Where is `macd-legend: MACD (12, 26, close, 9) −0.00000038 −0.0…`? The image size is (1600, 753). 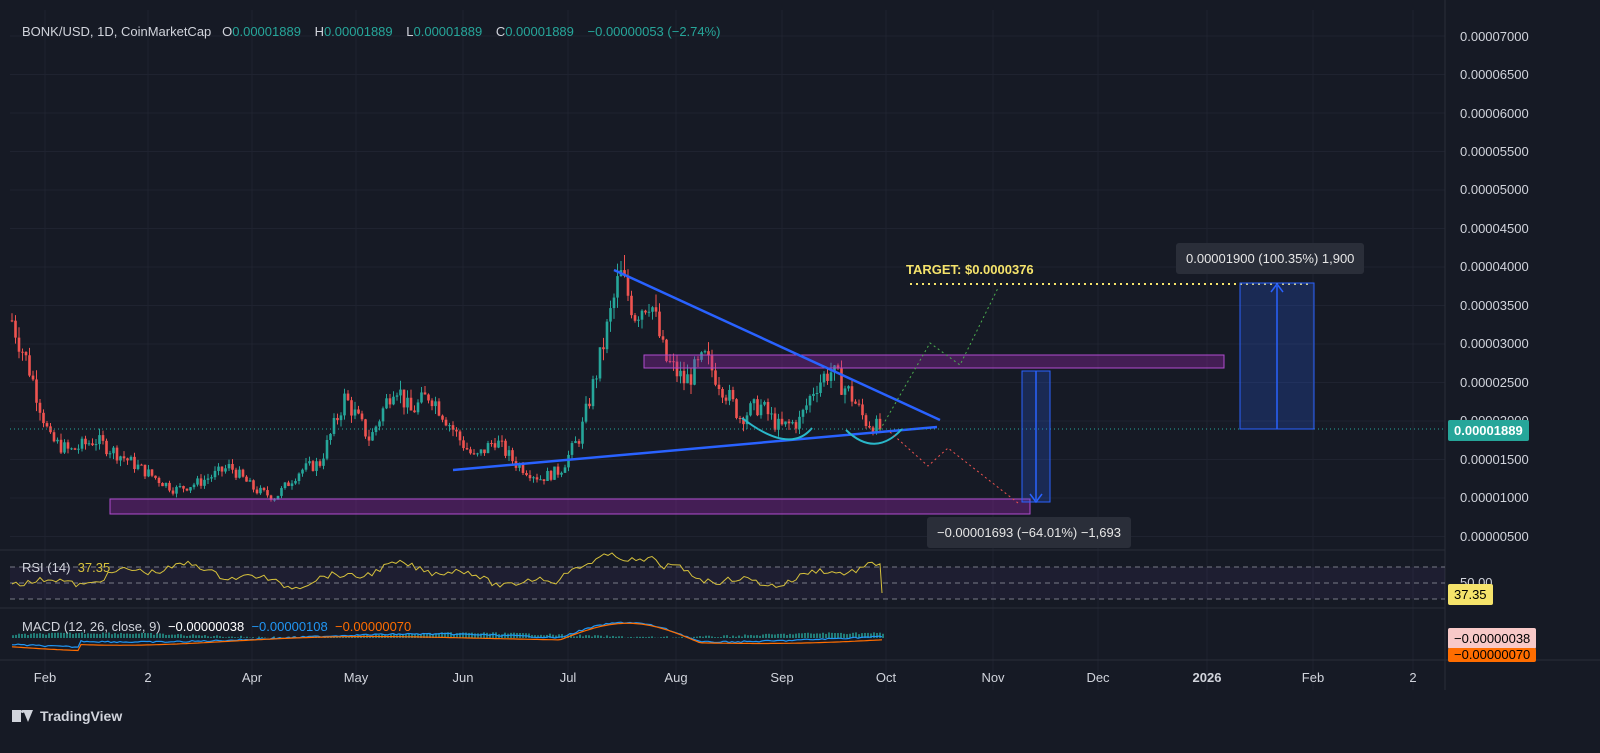
macd-legend: MACD (12, 26, close, 9) −0.00000038 −0.0… is located at coordinates (217, 626).